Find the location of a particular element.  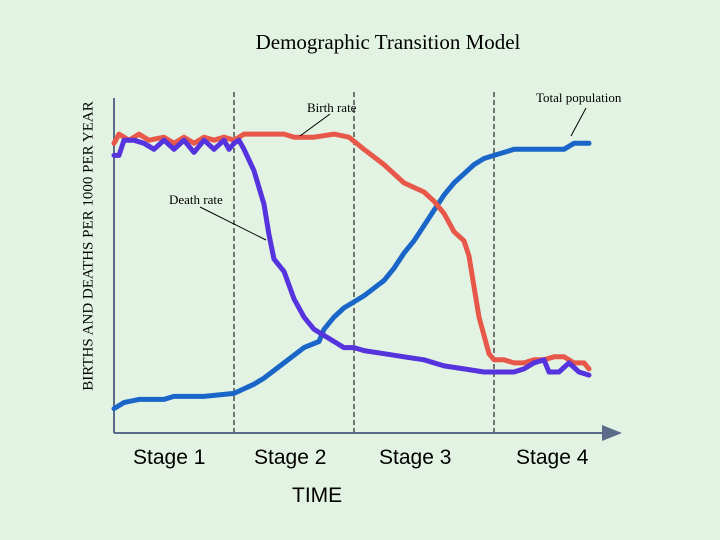

birth-rate-label: Birth rate is located at coordinates (332, 107).